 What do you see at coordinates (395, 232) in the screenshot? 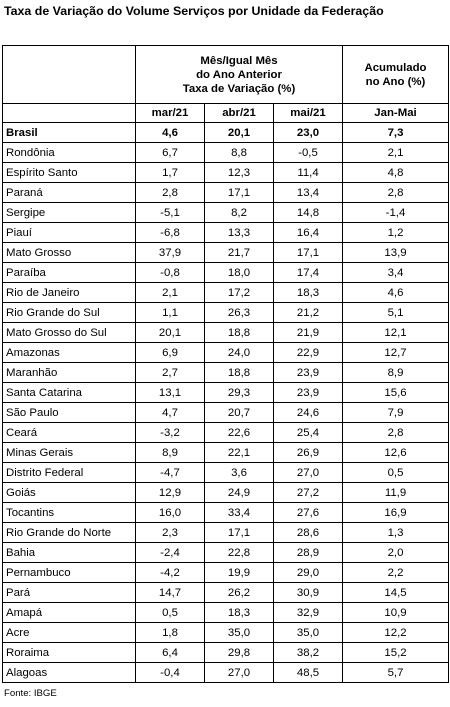
I see `accumulated-cell: 1,2` at bounding box center [395, 232].